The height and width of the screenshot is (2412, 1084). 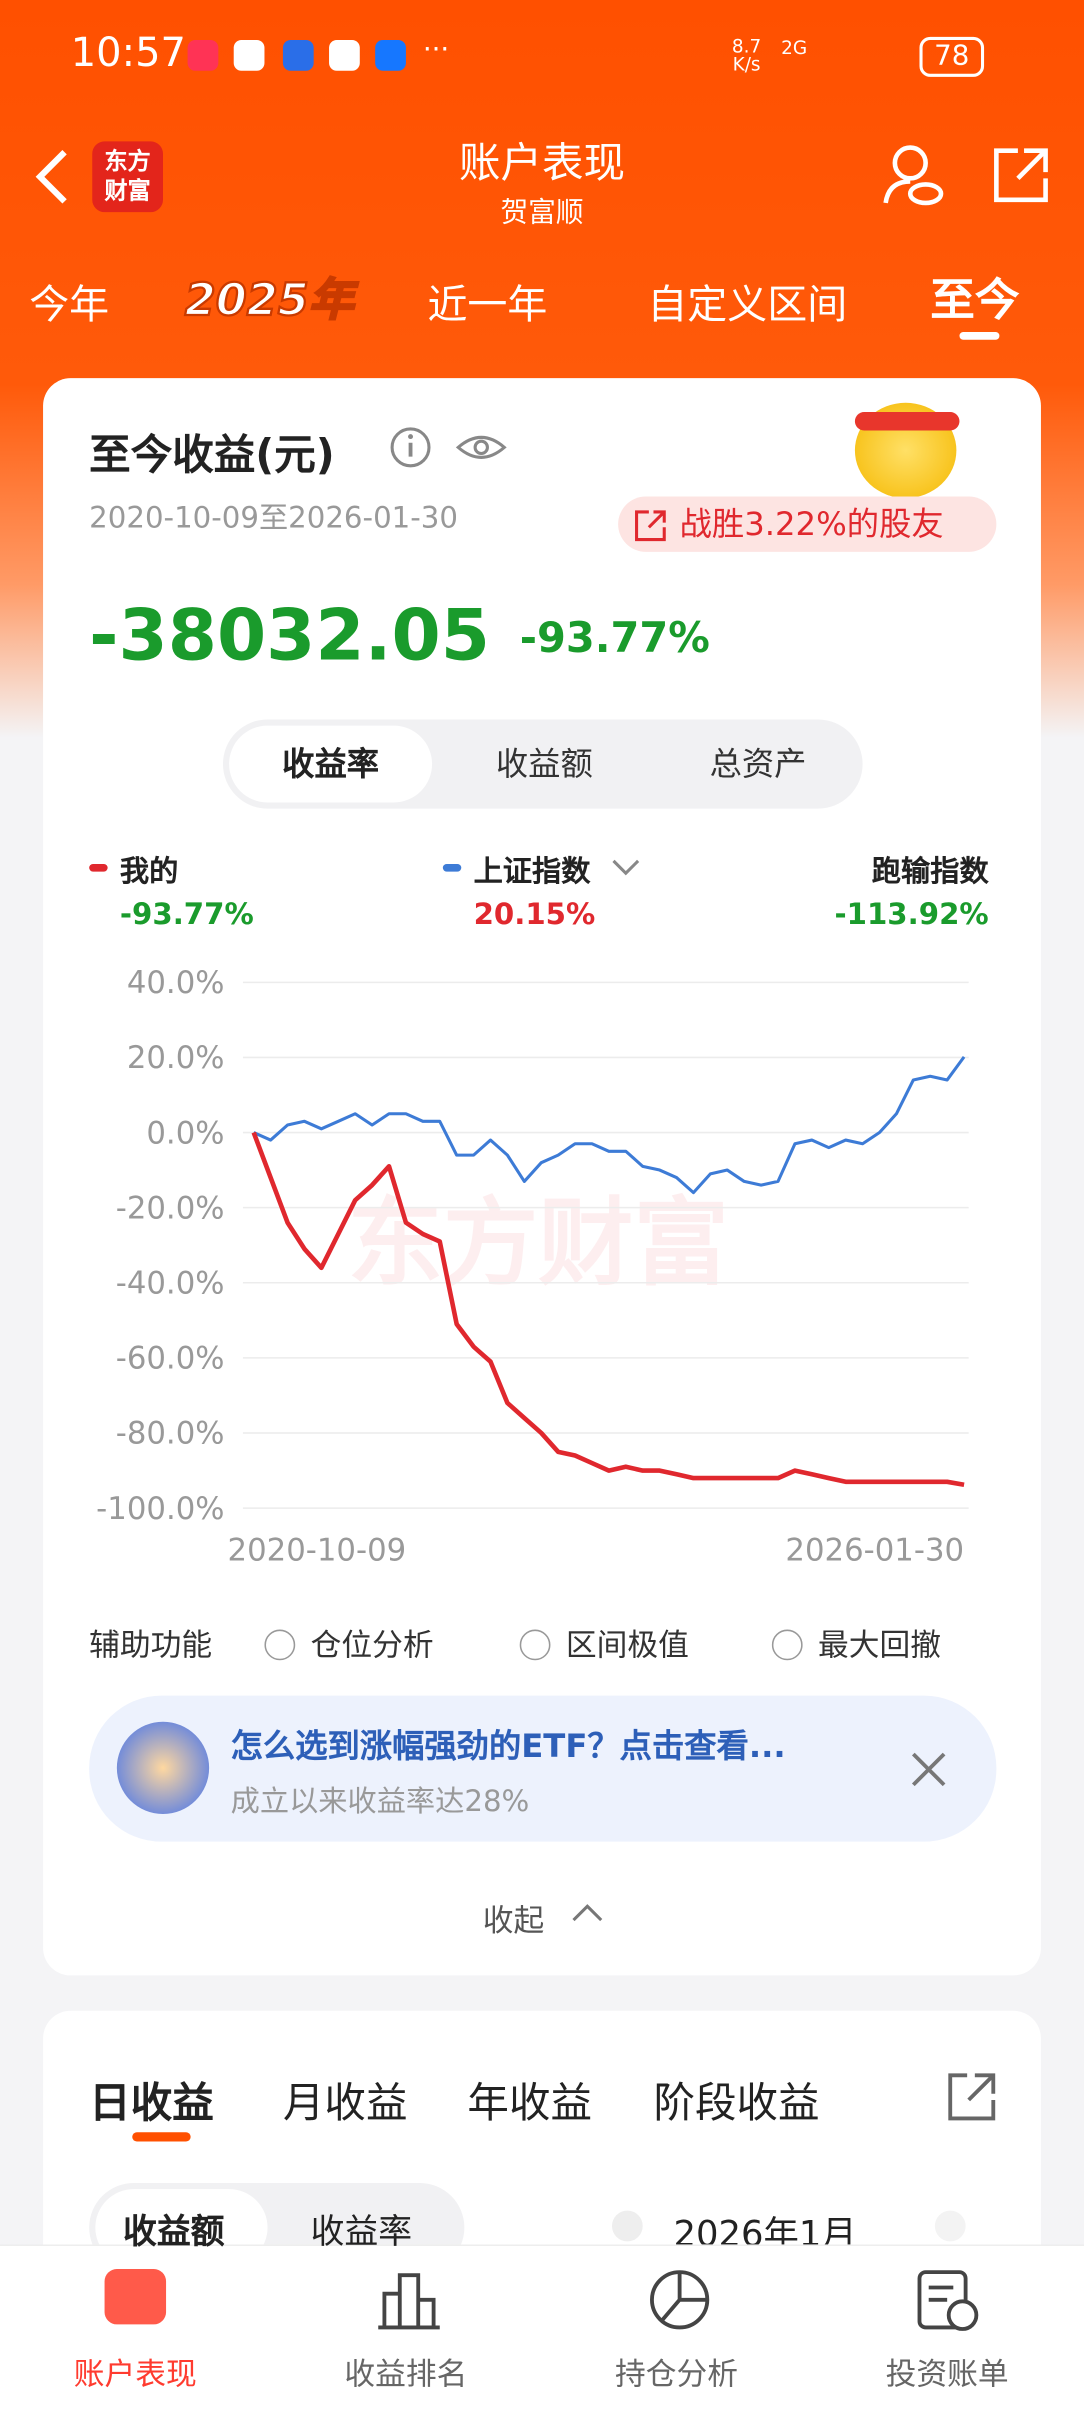 I want to click on collapse-icon, so click(x=587, y=1913).